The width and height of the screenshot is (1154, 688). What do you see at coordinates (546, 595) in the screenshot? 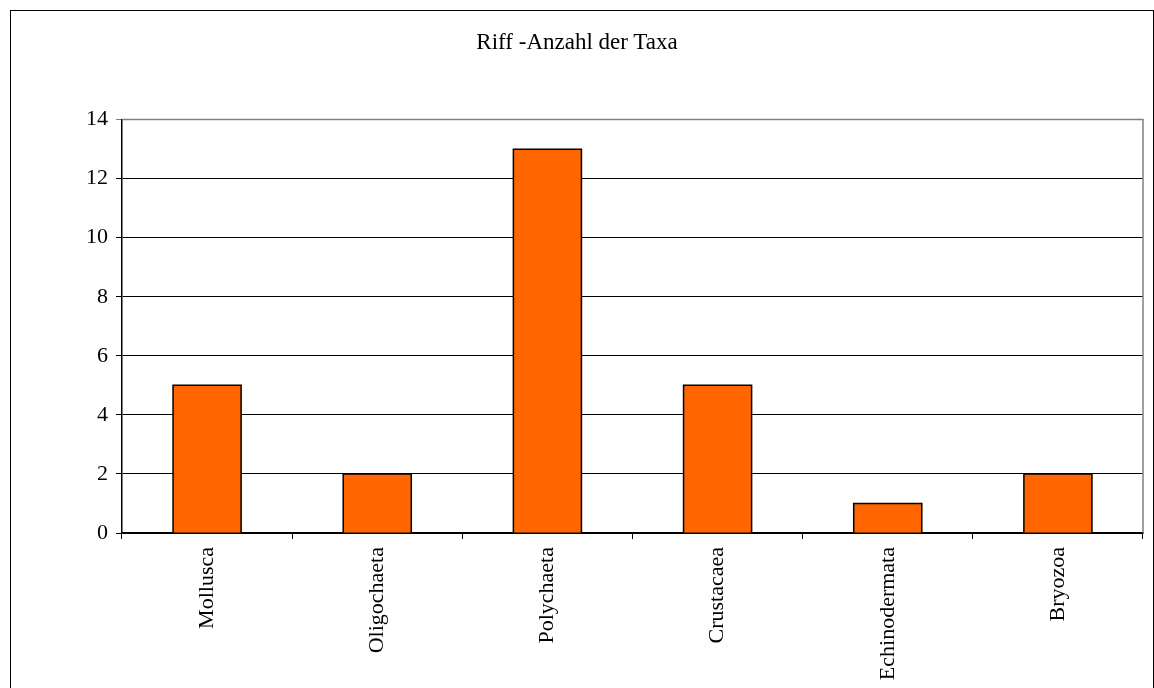
I see `x-tick-label: Polychaeta` at bounding box center [546, 595].